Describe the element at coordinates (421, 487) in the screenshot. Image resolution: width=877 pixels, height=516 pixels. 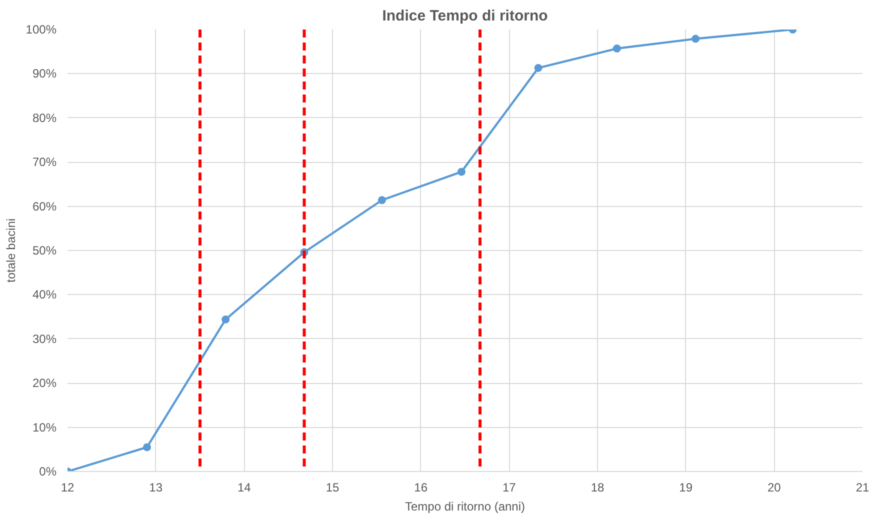
I see `x-tick-label: 16` at that location.